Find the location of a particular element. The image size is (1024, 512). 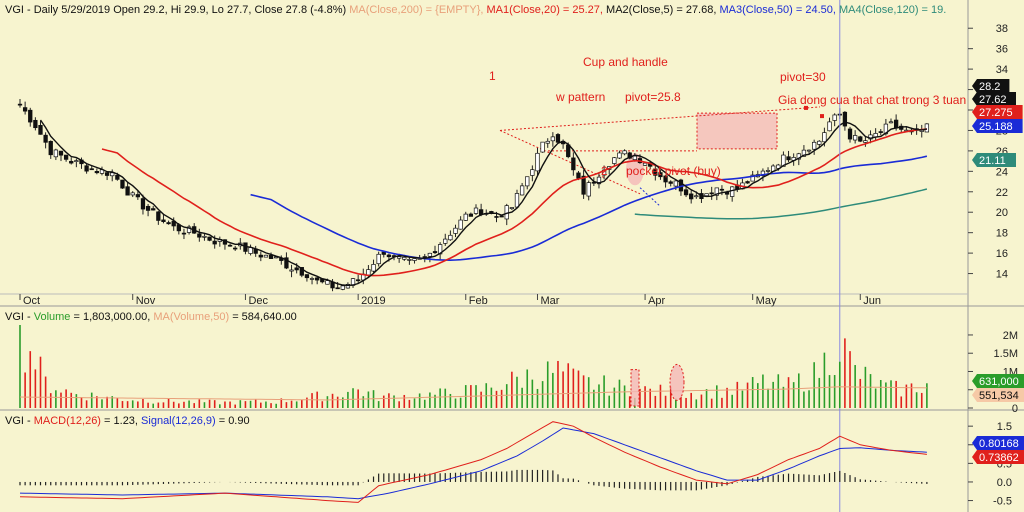

price-tick-label: 14 is located at coordinates (1002, 275).